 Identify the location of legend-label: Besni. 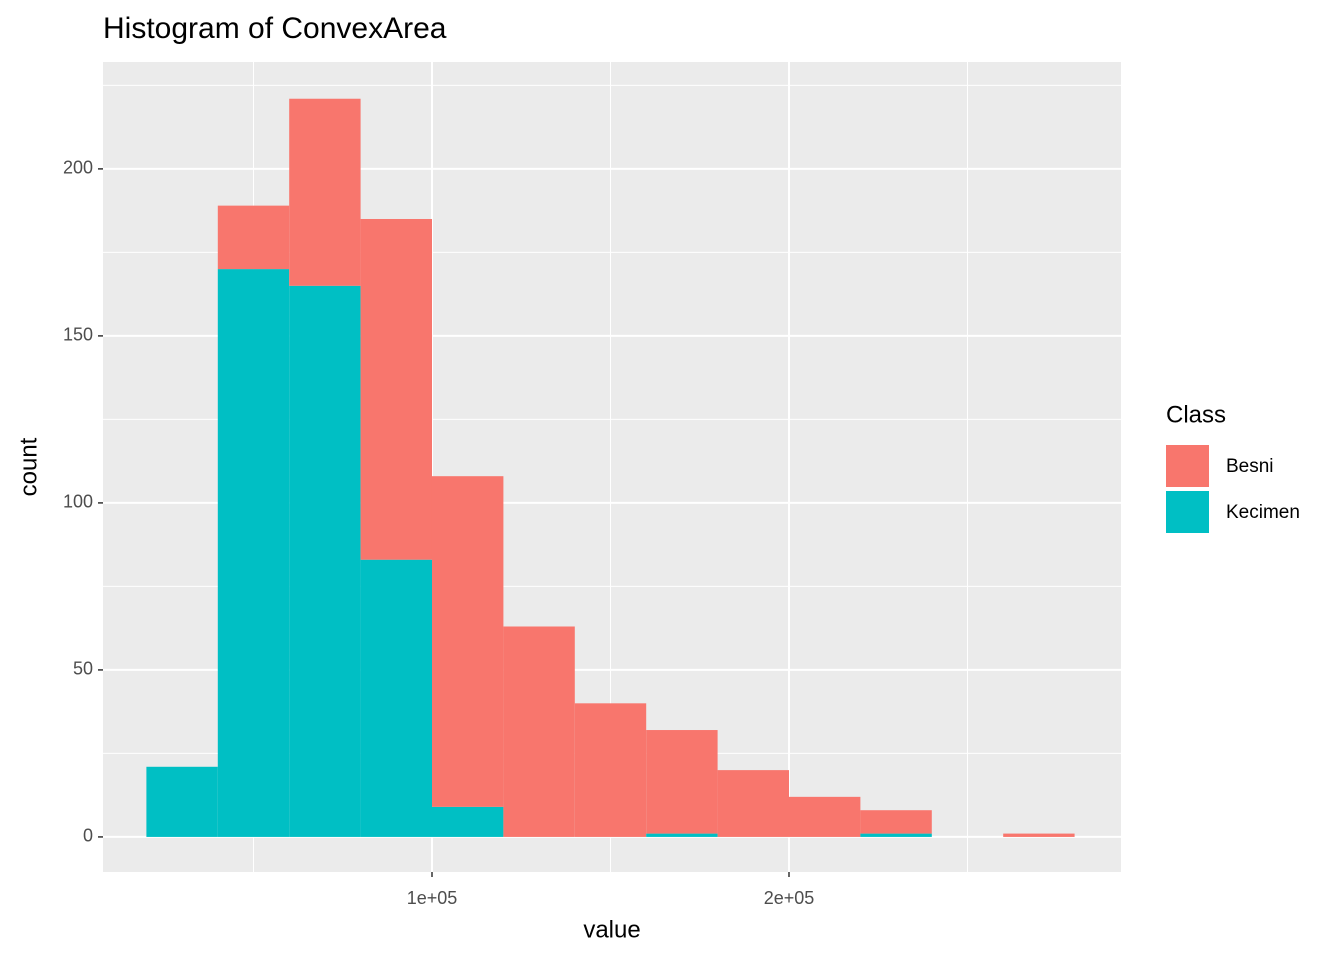
(1250, 466).